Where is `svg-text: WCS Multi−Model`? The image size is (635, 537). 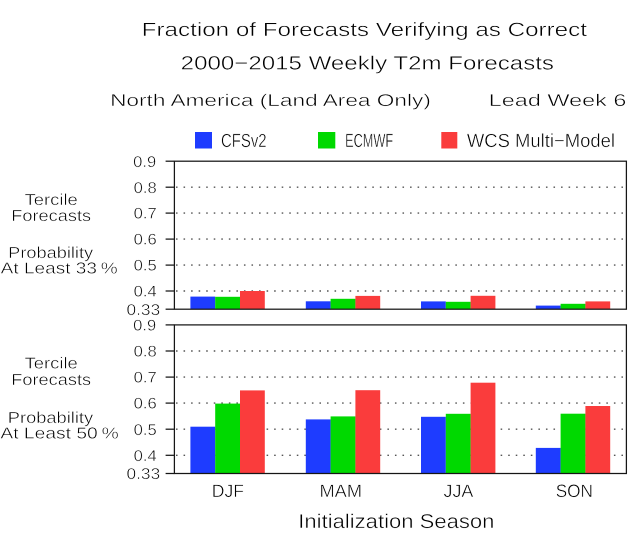 svg-text: WCS Multi−Model is located at coordinates (541, 141).